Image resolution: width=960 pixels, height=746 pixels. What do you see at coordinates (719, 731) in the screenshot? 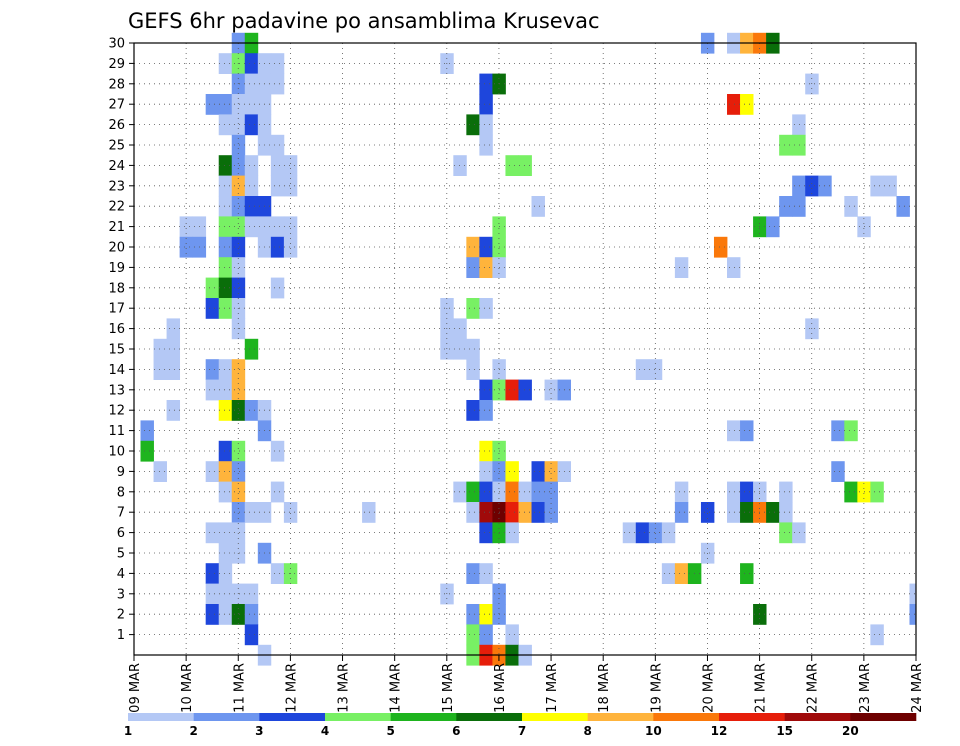
I see `legend-label: 12` at bounding box center [719, 731].